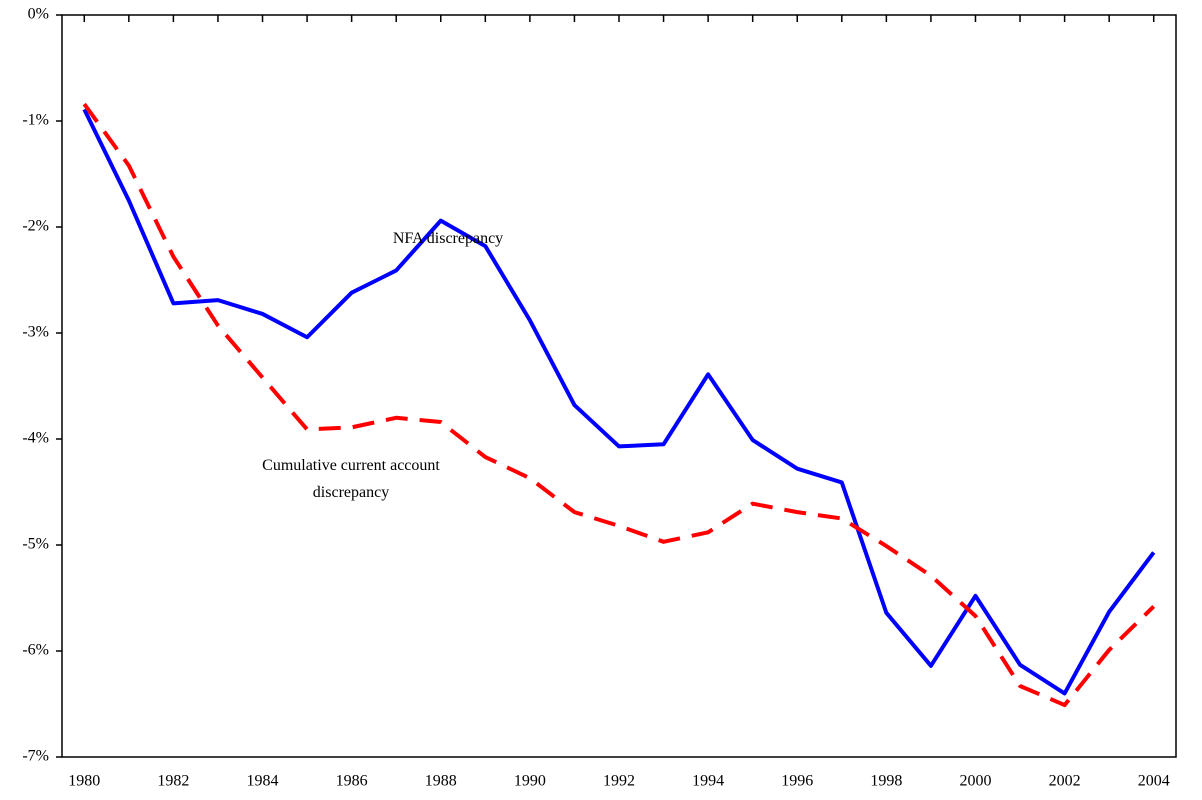 Image resolution: width=1202 pixels, height=800 pixels. Describe the element at coordinates (35, 332) in the screenshot. I see `y-tick-label: -3%` at that location.